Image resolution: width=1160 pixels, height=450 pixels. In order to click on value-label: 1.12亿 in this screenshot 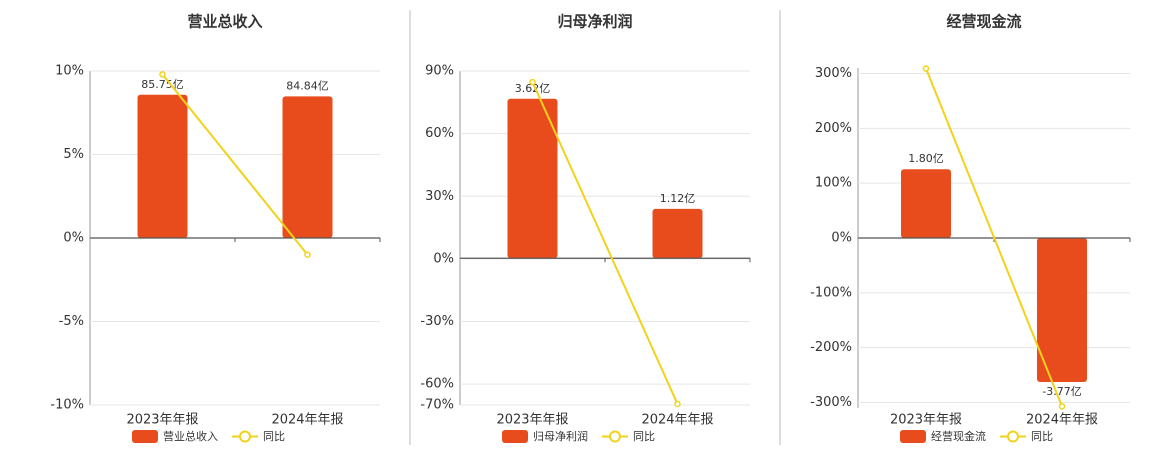, I will do `click(678, 198)`.